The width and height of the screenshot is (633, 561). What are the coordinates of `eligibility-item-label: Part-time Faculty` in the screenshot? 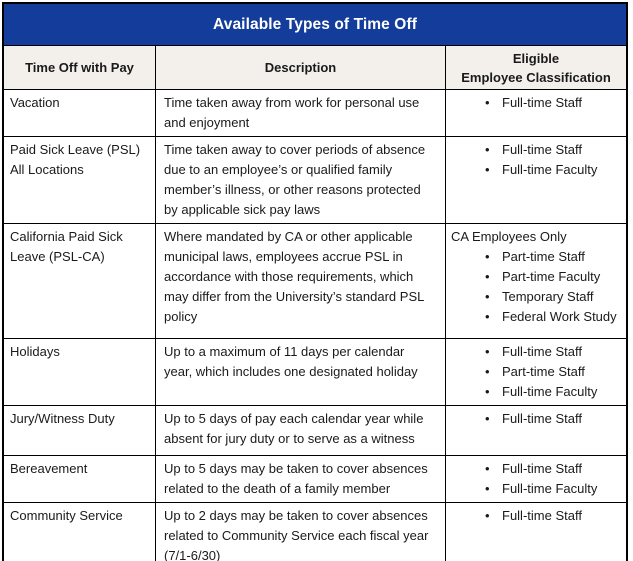 It's located at (551, 276).